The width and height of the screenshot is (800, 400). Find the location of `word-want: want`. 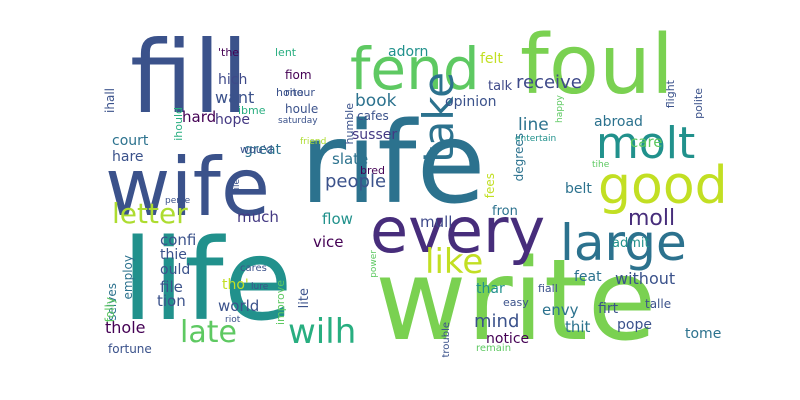

word-want: want is located at coordinates (235, 97).